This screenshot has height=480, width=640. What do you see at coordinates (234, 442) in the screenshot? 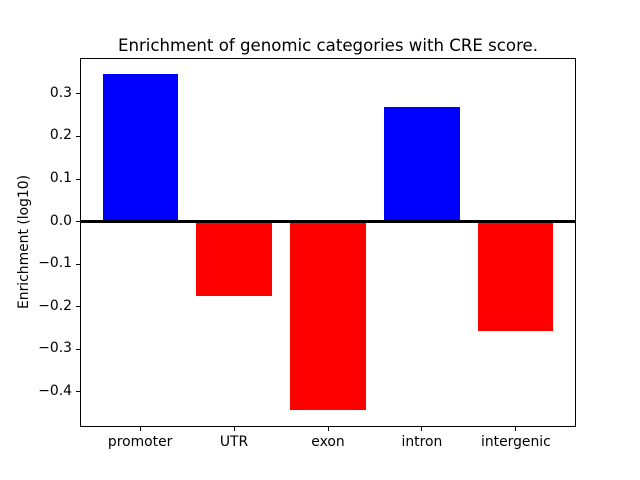
I see `x-tick-label-UTR: UTR` at bounding box center [234, 442].